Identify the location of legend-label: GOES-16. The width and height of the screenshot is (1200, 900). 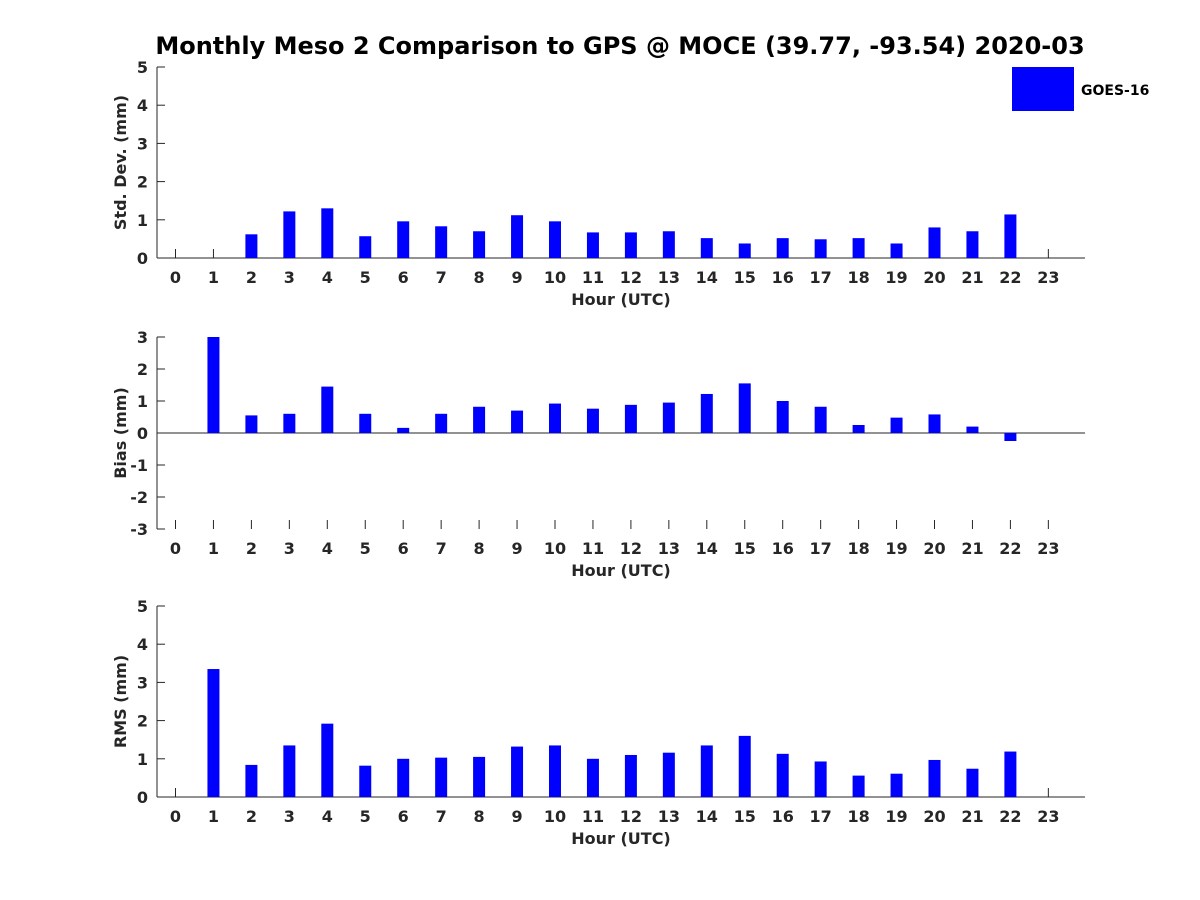
(1115, 91).